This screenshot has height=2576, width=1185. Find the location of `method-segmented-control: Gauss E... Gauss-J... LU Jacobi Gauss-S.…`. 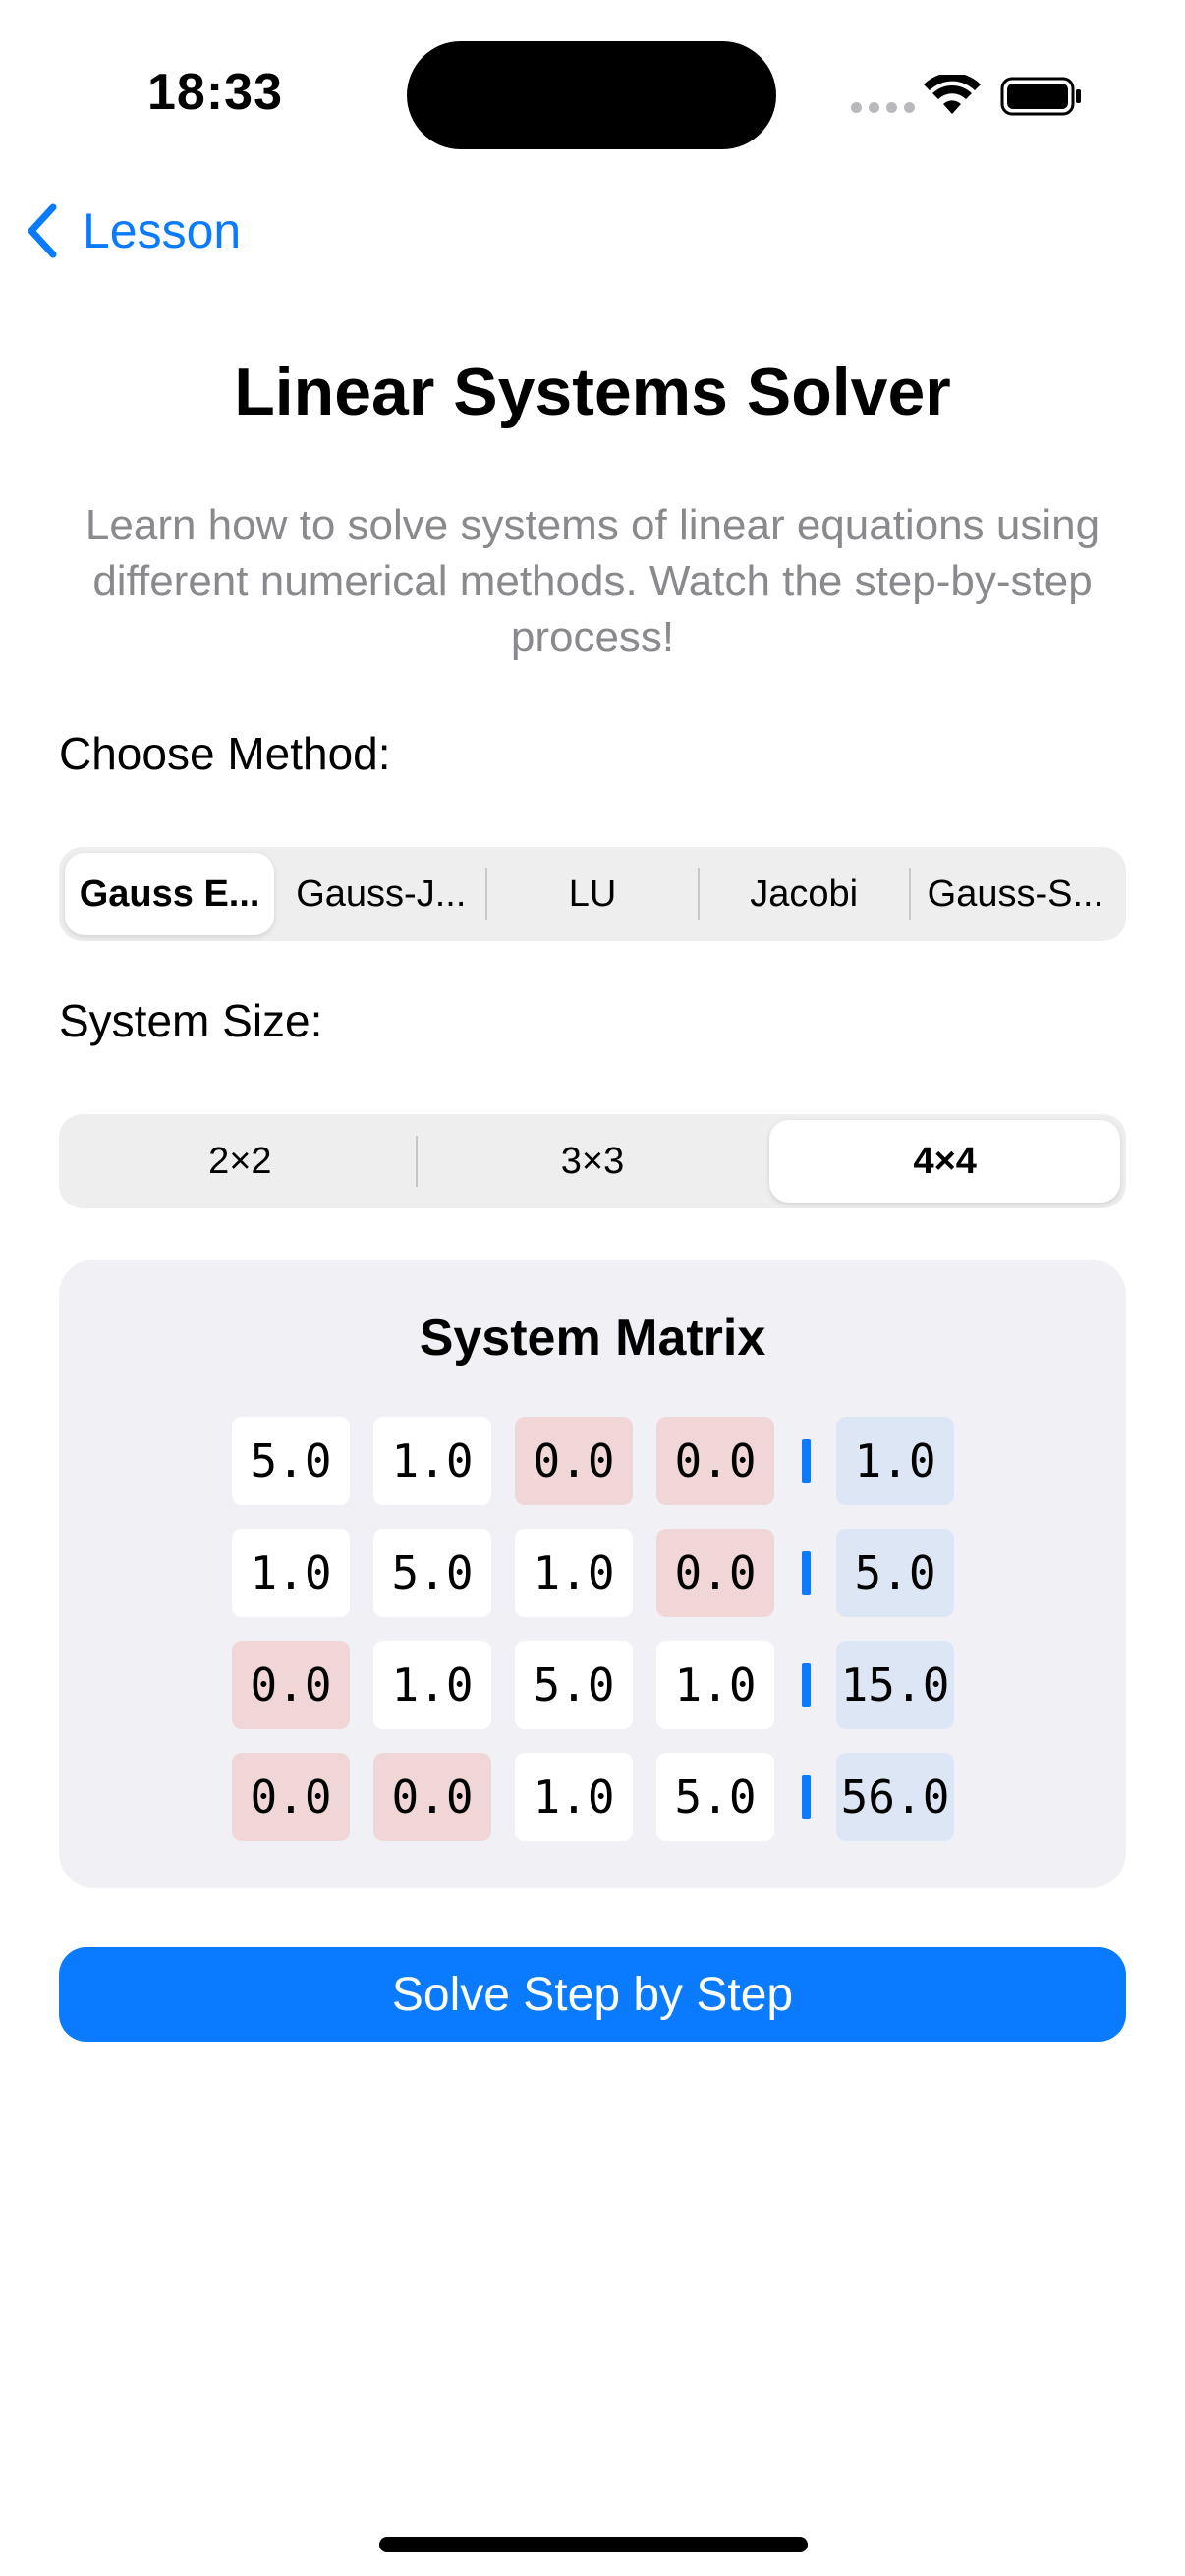

method-segmented-control: Gauss E... Gauss-J... LU Jacobi Gauss-S.… is located at coordinates (592, 894).